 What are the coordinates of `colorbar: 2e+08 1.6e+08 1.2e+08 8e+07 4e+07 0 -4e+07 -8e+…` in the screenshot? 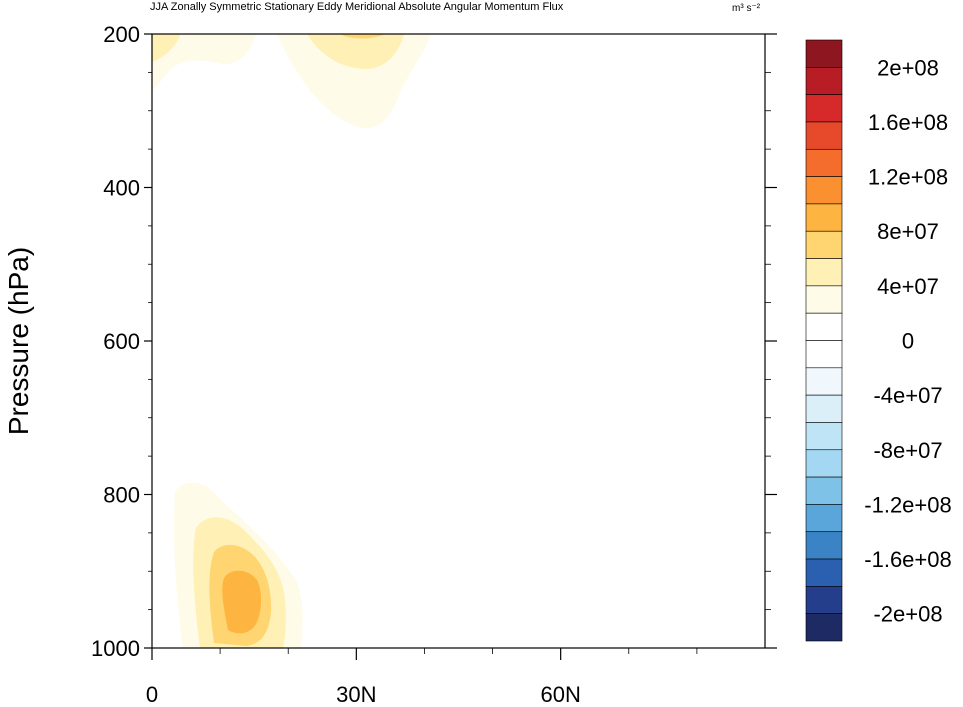 It's located at (878, 340).